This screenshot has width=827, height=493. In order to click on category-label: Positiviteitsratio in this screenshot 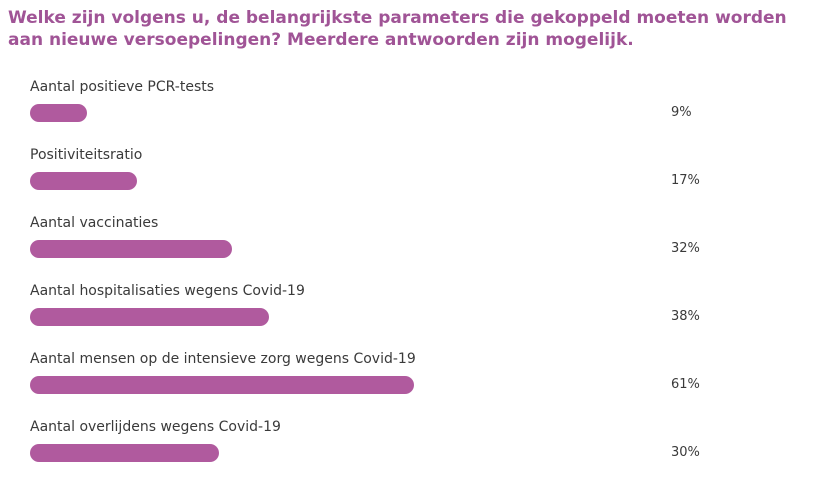, I will do `click(86, 155)`.